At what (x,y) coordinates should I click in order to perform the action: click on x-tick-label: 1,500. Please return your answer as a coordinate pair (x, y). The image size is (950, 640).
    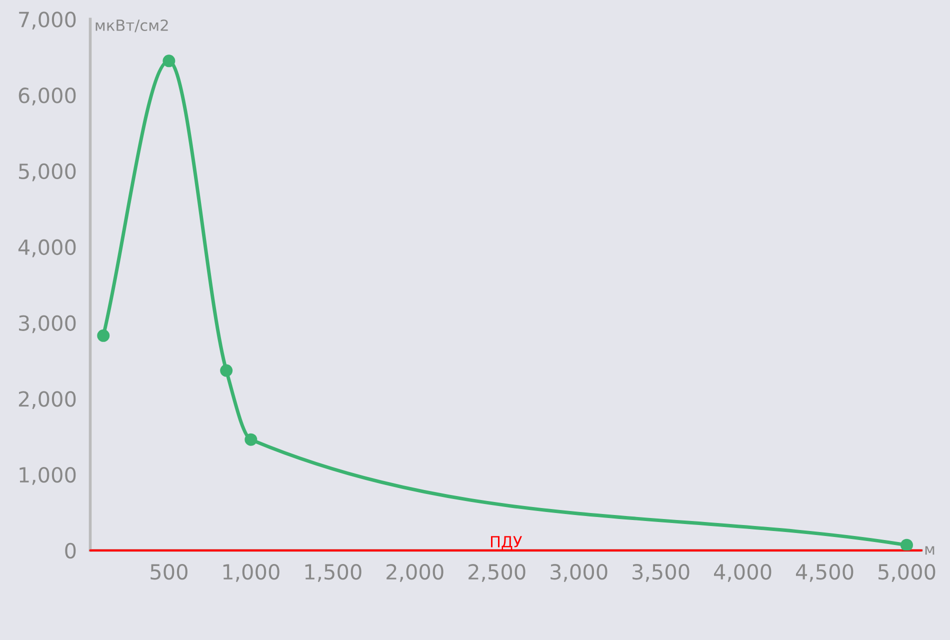
    Looking at the image, I should click on (333, 573).